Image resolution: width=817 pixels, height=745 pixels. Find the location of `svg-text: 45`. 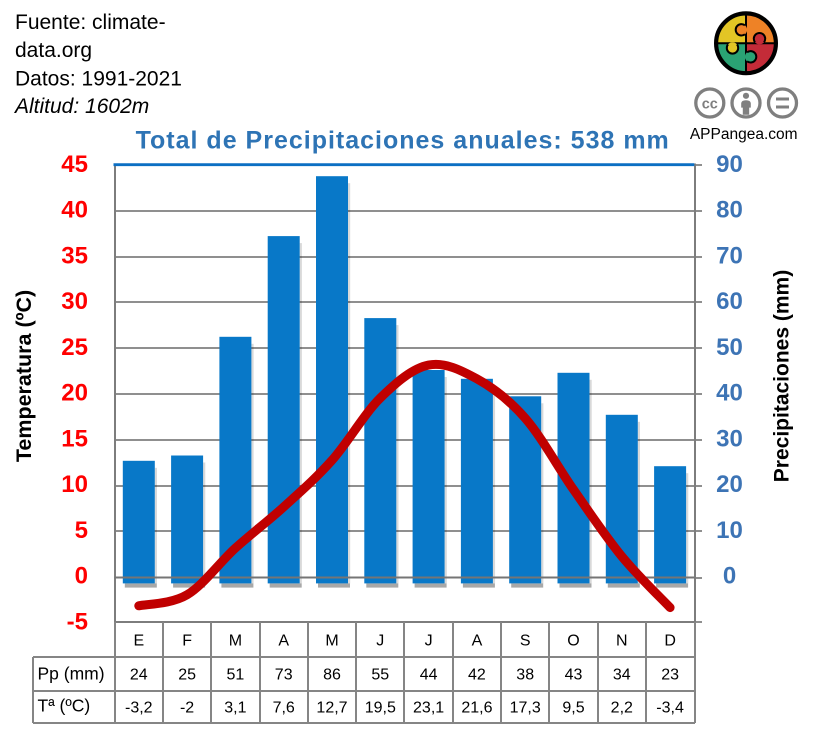

svg-text: 45 is located at coordinates (74, 164).